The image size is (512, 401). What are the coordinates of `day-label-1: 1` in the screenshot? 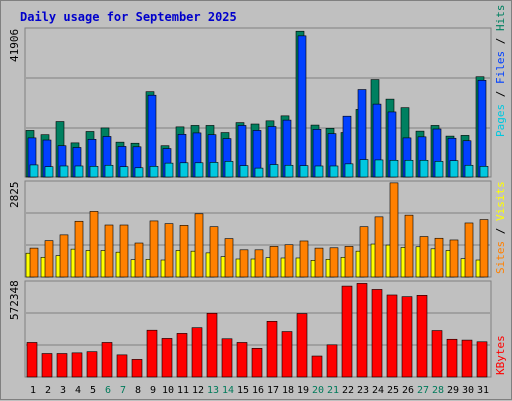 It's located at (33, 390).